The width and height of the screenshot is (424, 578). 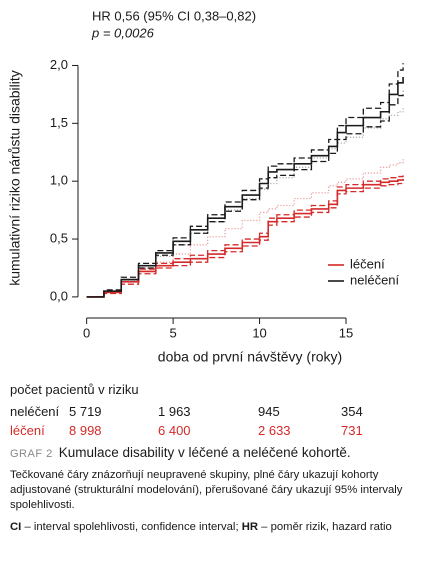 What do you see at coordinates (74, 389) in the screenshot?
I see `risk-title: počet pacientů v riziku` at bounding box center [74, 389].